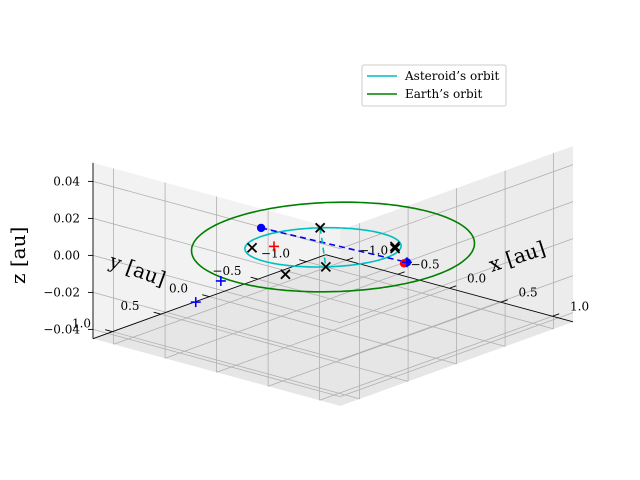 This screenshot has width=640, height=480. I want to click on plot-area, so click(333, 254).